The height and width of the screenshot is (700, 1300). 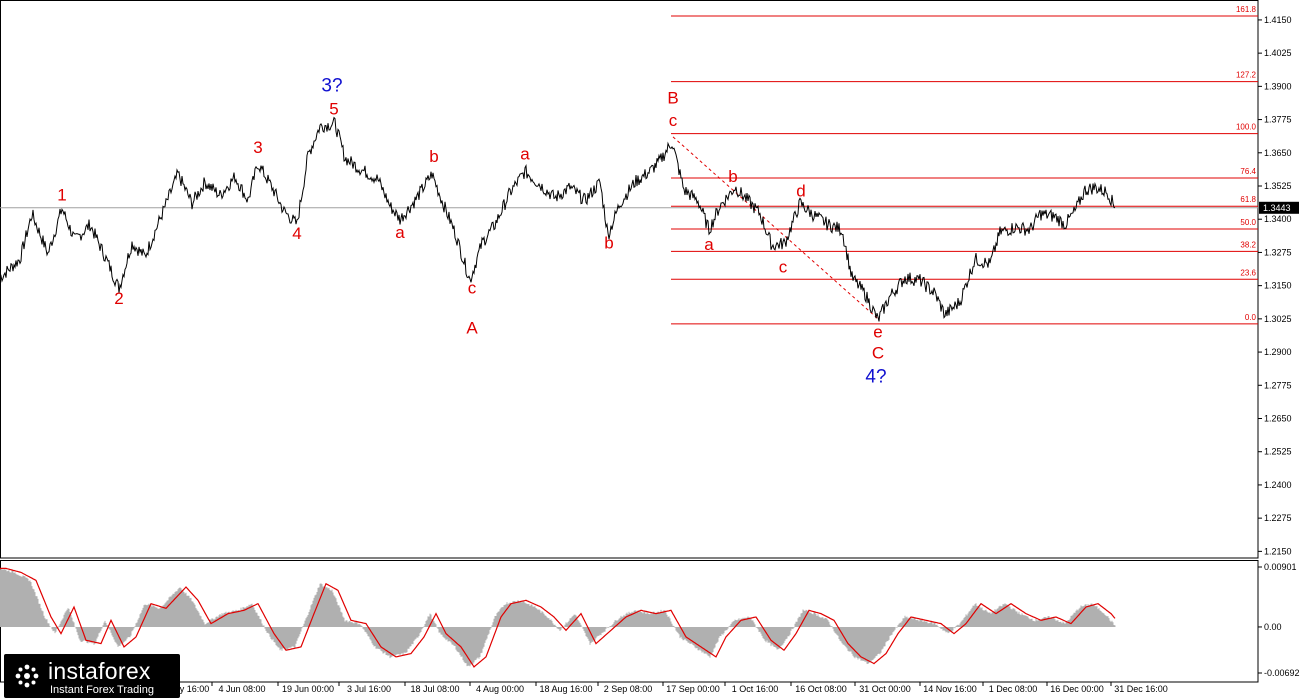 I want to click on wave-label: C, so click(x=878, y=353).